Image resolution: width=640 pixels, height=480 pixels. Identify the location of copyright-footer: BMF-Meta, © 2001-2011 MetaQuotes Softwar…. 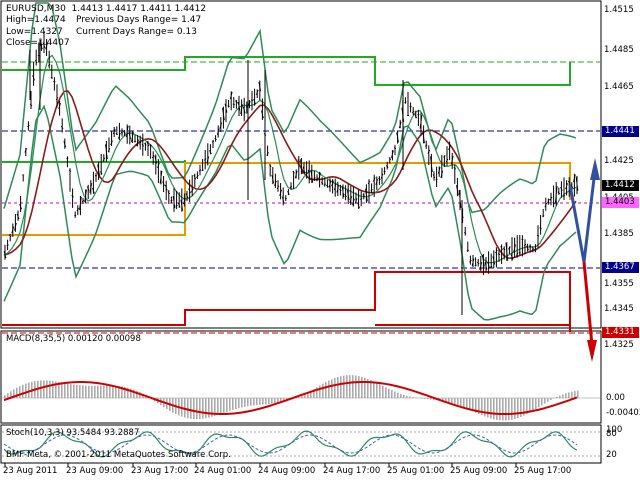
(118, 455).